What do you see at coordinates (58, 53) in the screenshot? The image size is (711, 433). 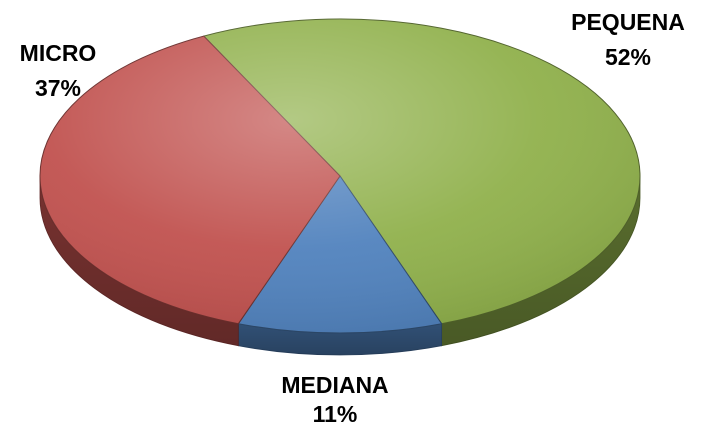 I see `slice-label-micro: MICRO` at bounding box center [58, 53].